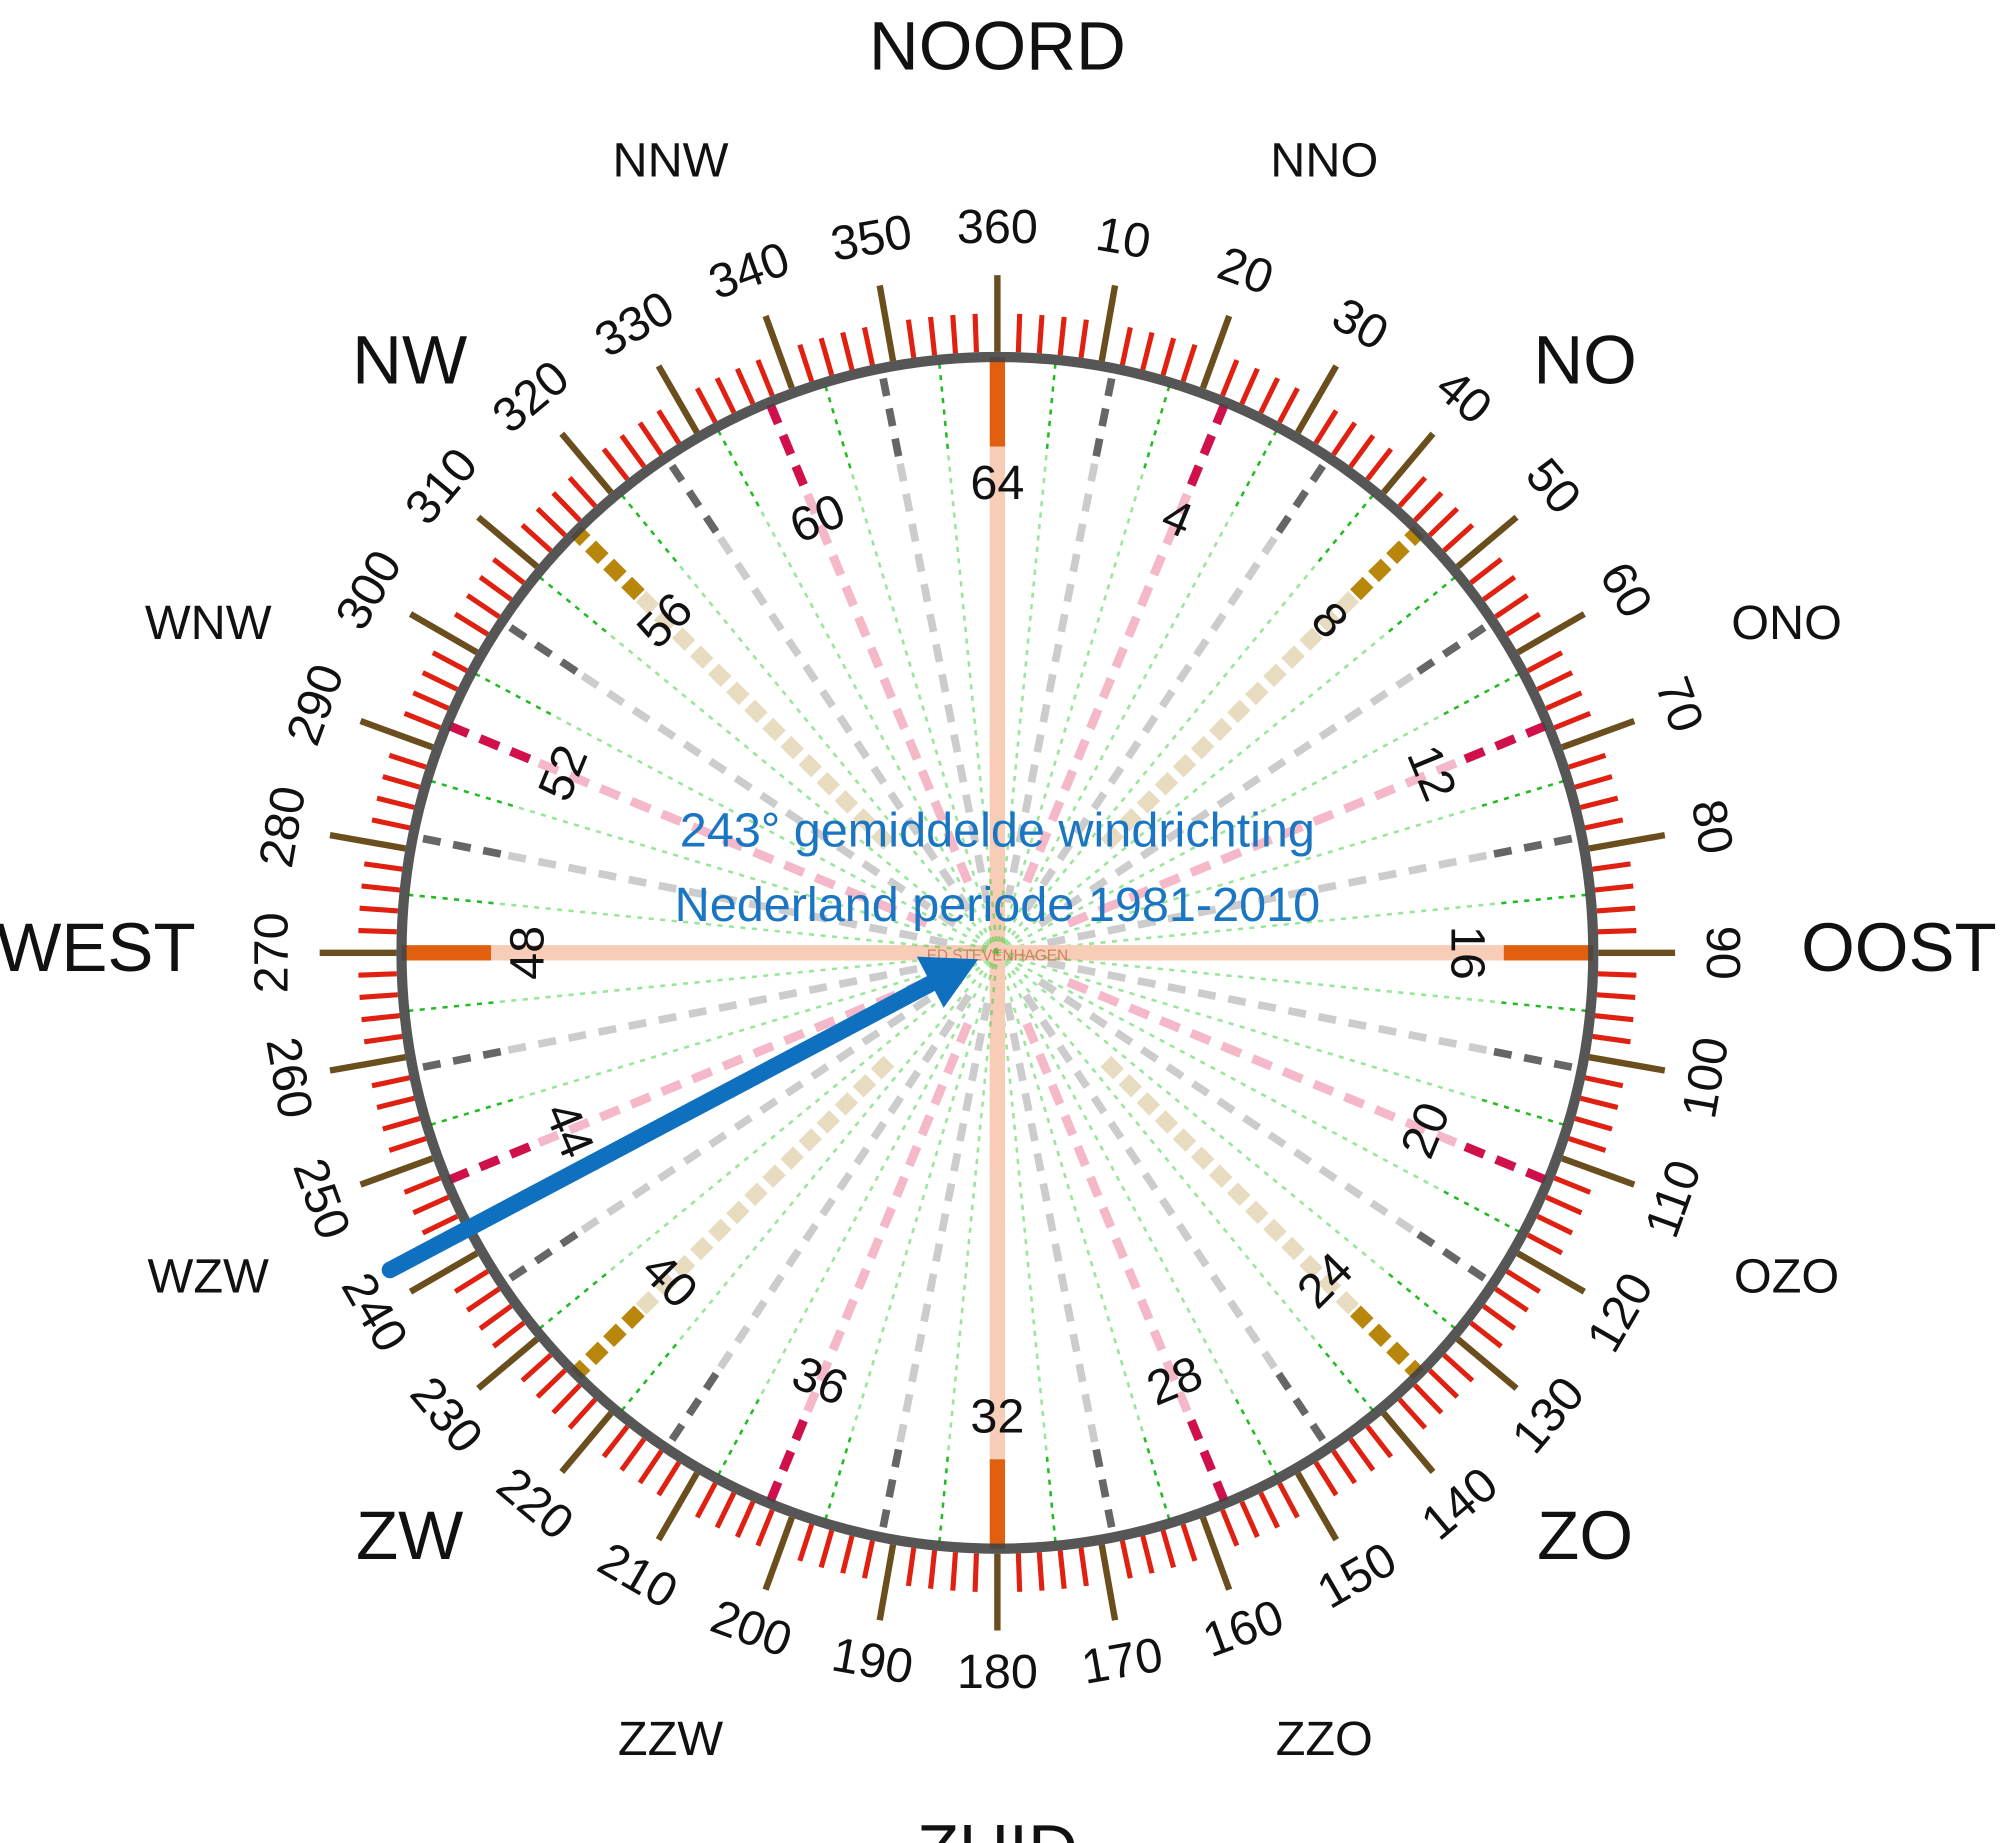 The width and height of the screenshot is (2005, 1843). I want to click on inner-number: 64, so click(997, 483).